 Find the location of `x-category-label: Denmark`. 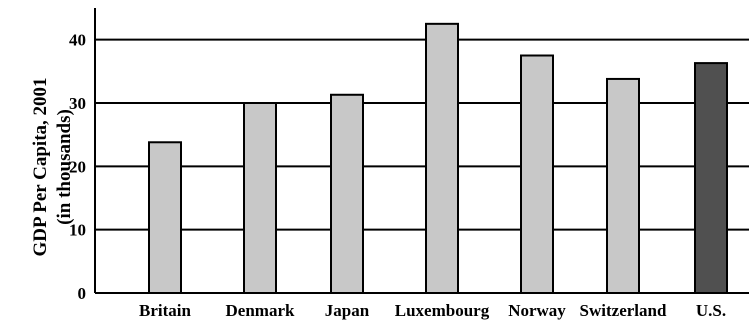

x-category-label: Denmark is located at coordinates (260, 310).